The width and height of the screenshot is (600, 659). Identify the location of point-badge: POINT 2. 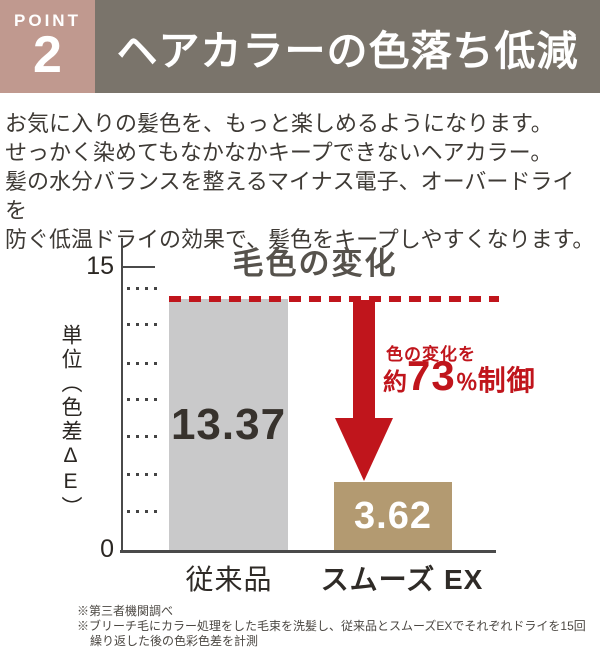
(47, 46).